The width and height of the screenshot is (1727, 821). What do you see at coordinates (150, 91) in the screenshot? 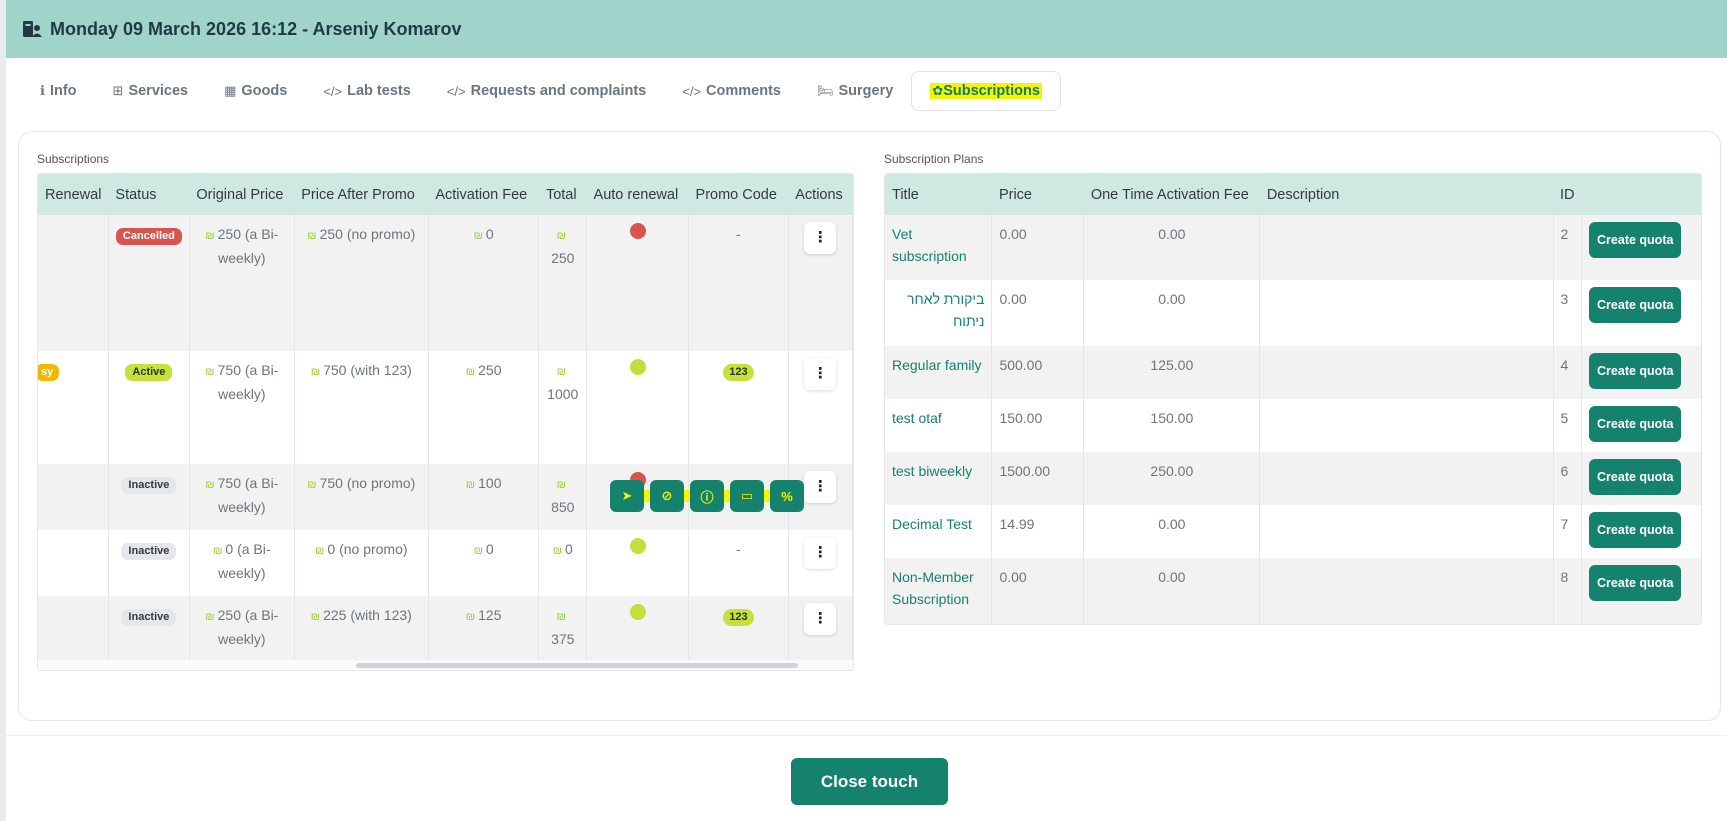
I see `tab-services: ⊞ Services` at bounding box center [150, 91].